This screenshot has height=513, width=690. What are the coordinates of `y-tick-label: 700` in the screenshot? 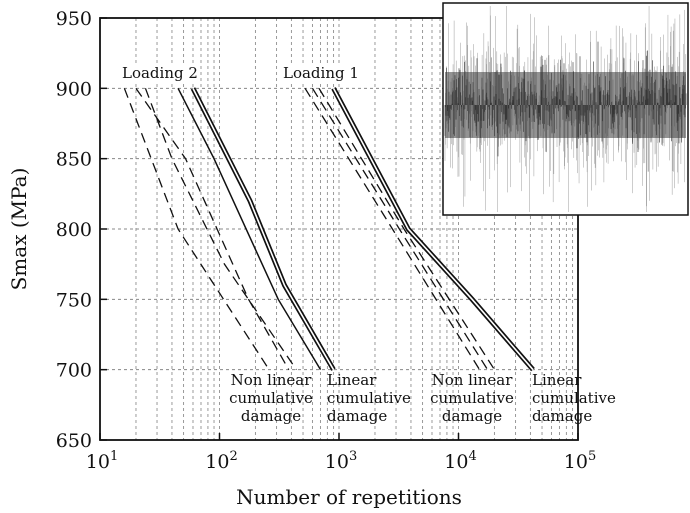 It's located at (74, 371).